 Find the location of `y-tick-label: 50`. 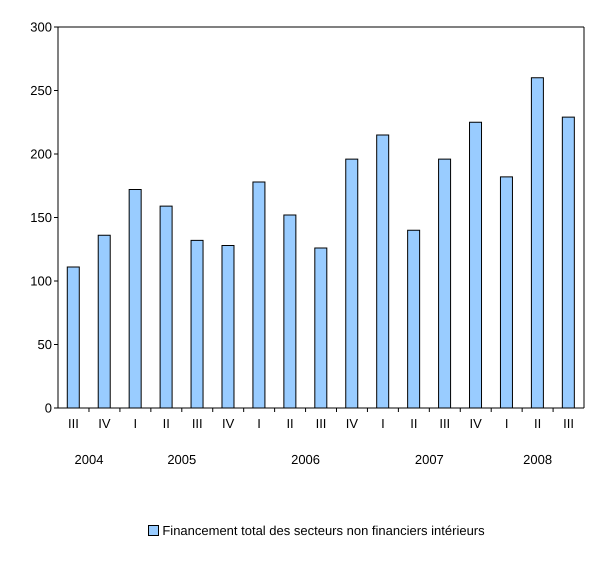

y-tick-label: 50 is located at coordinates (45, 344).